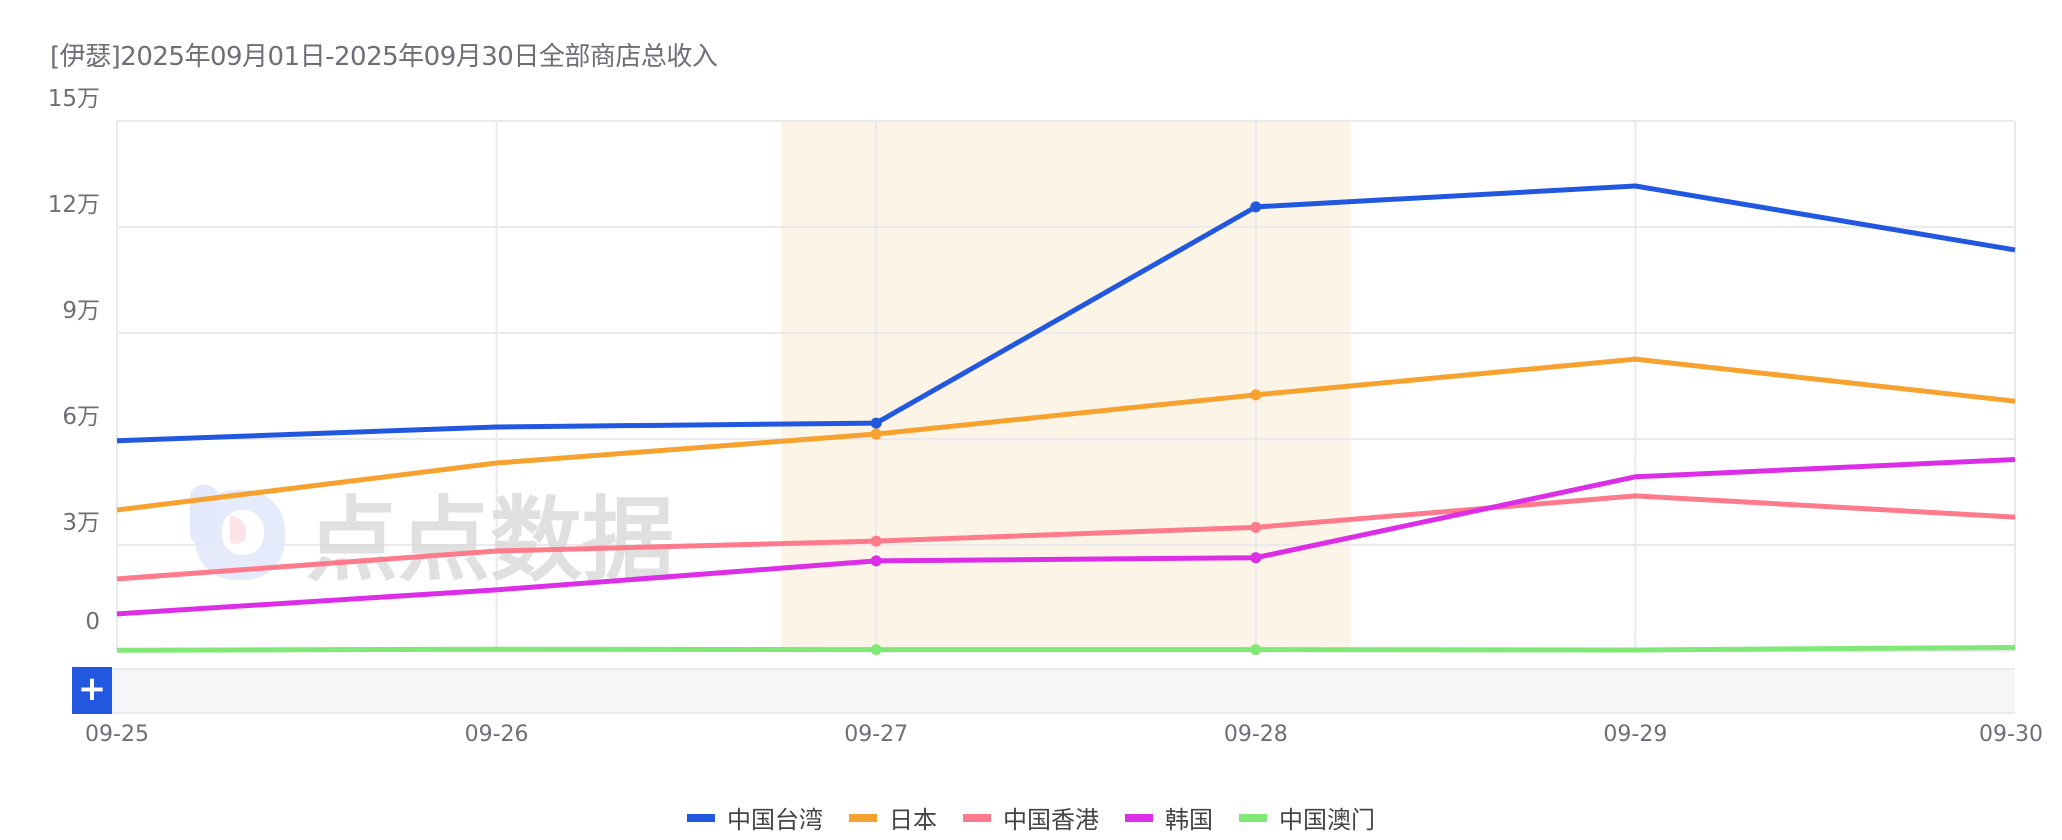 The image size is (2062, 840). I want to click on y-tick-label: 9万, so click(81, 311).